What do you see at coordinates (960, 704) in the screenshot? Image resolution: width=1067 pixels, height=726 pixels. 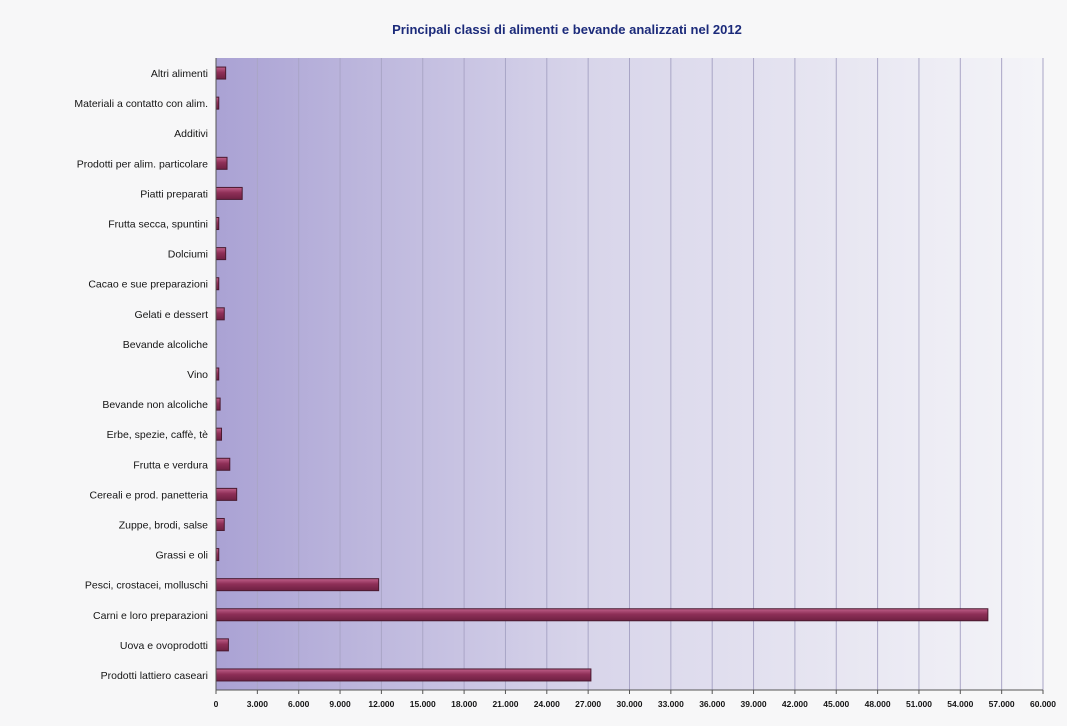 I see `x-tick-label: 54.000` at bounding box center [960, 704].